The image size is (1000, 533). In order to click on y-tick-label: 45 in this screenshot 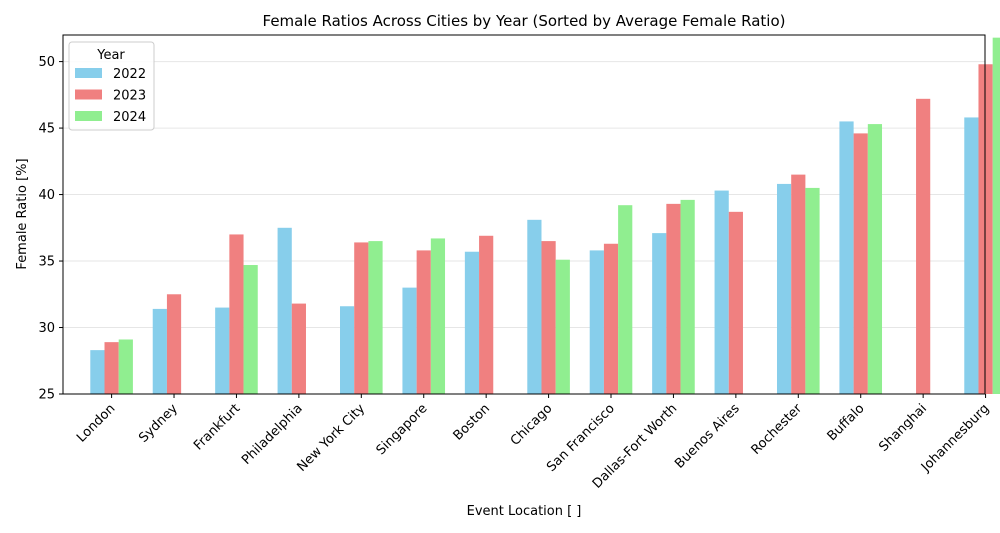, I will do `click(46, 129)`.